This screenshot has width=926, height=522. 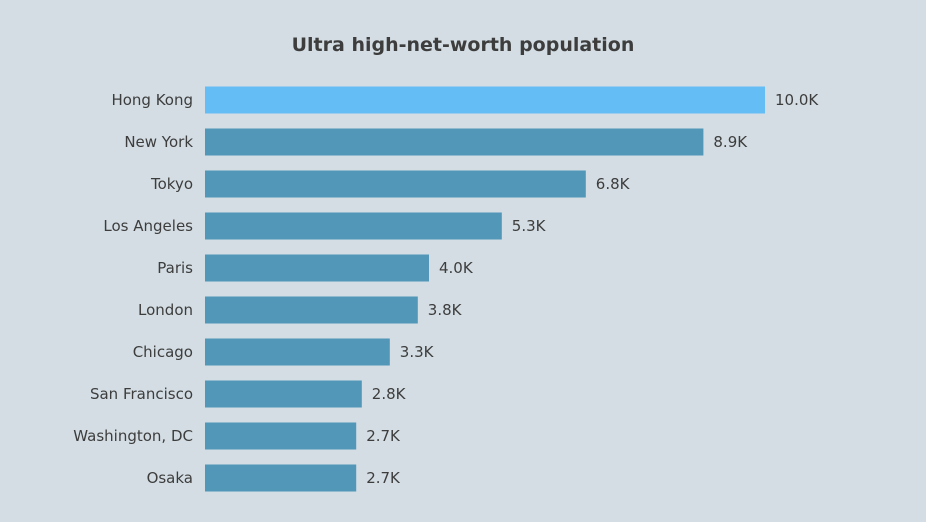 I want to click on category-label-osaka: Osaka, so click(x=170, y=478).